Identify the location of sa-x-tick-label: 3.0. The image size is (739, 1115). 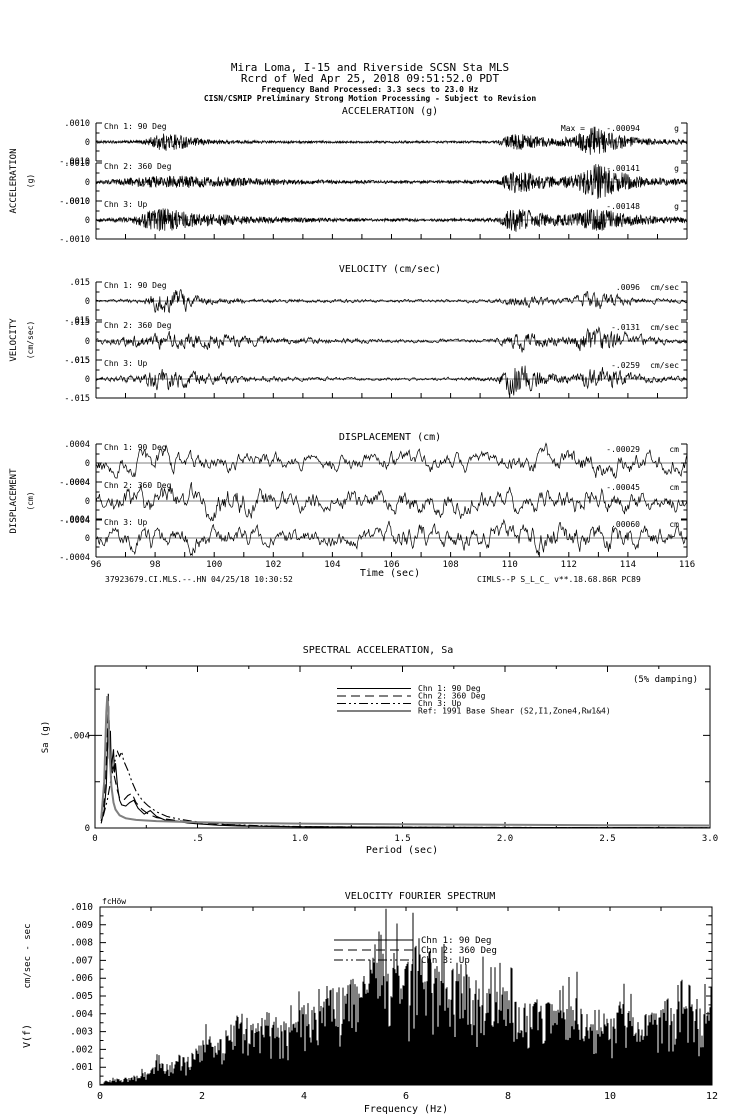
(710, 839).